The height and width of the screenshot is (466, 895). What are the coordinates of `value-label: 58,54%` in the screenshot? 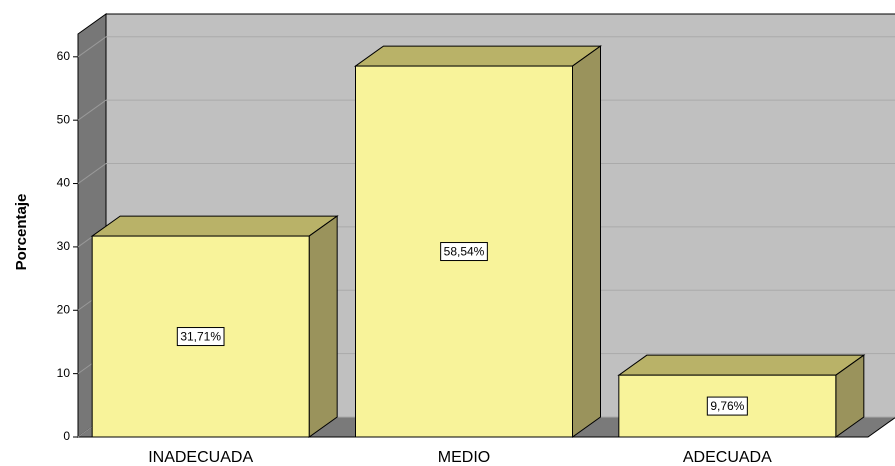 It's located at (464, 252).